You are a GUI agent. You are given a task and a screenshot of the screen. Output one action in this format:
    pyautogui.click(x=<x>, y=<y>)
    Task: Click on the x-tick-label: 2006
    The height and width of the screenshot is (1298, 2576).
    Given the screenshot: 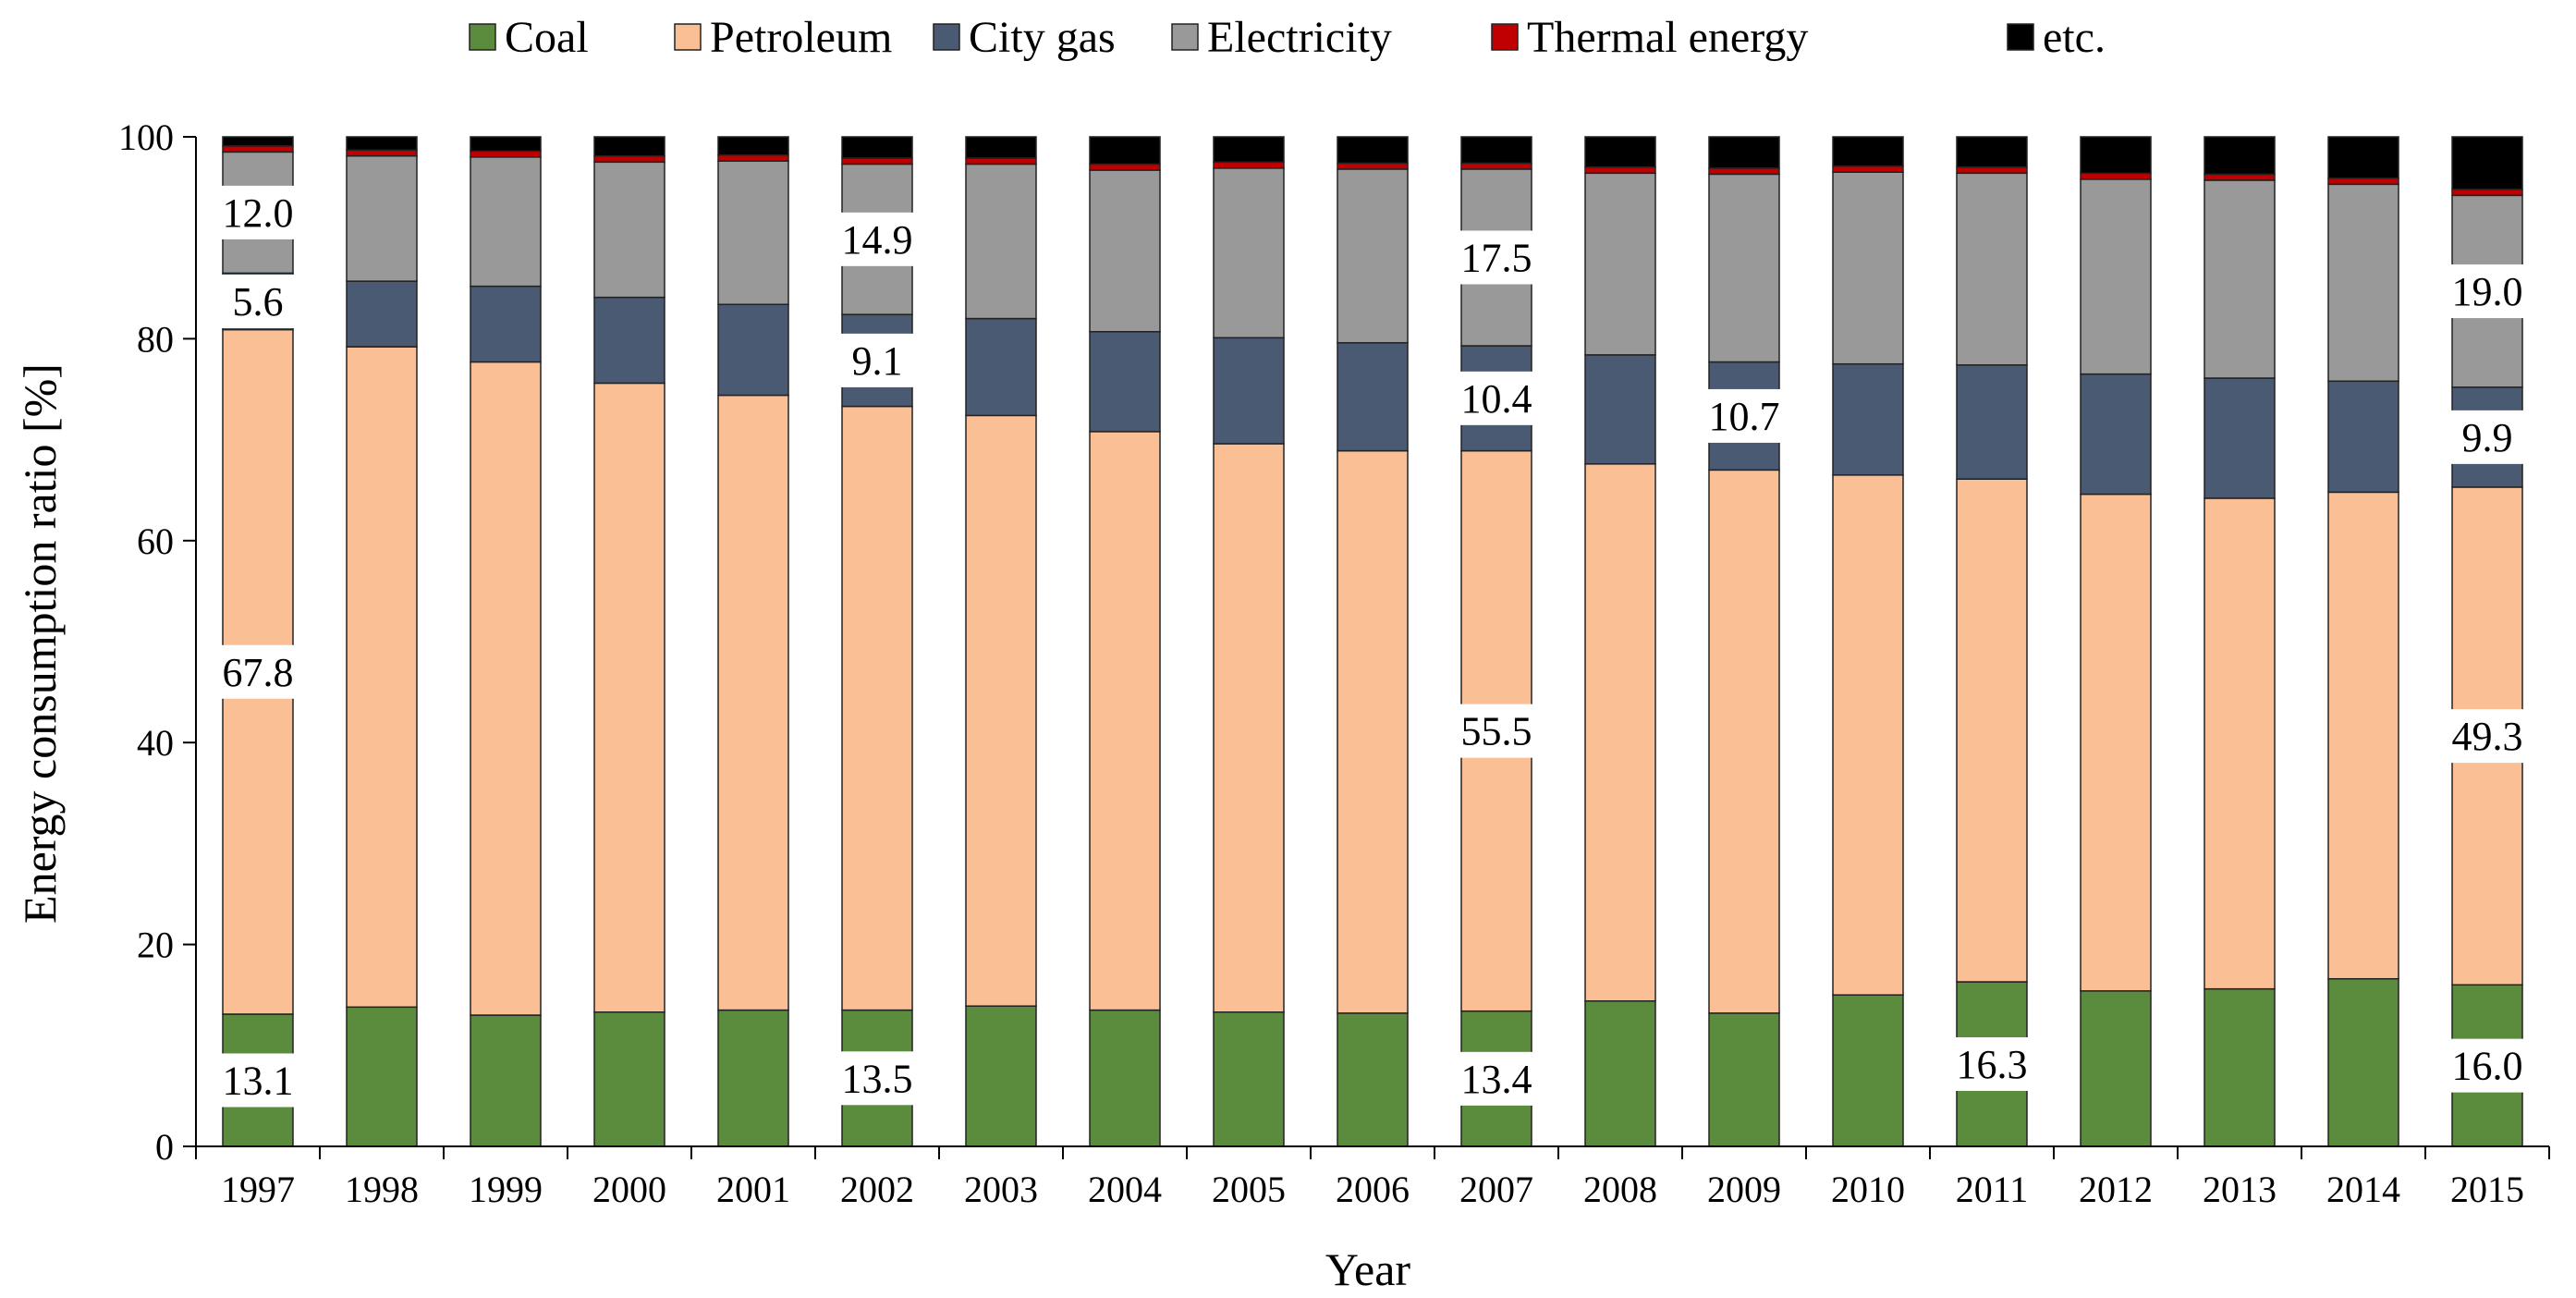 What is the action you would take?
    pyautogui.click(x=1373, y=1189)
    